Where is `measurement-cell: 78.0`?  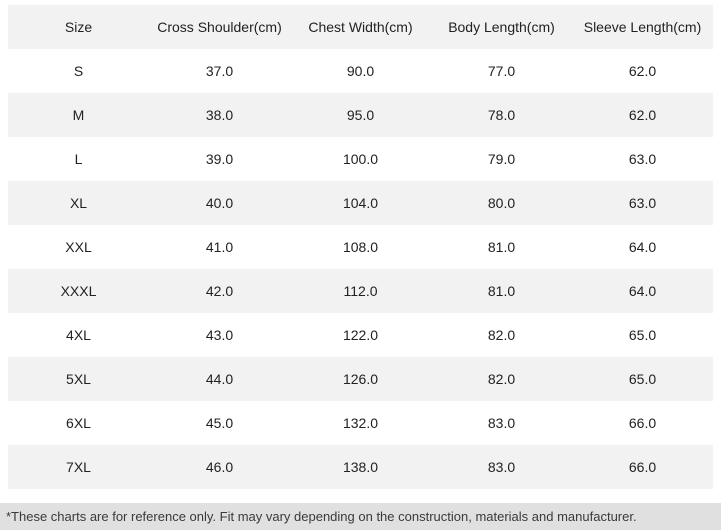 measurement-cell: 78.0 is located at coordinates (501, 115).